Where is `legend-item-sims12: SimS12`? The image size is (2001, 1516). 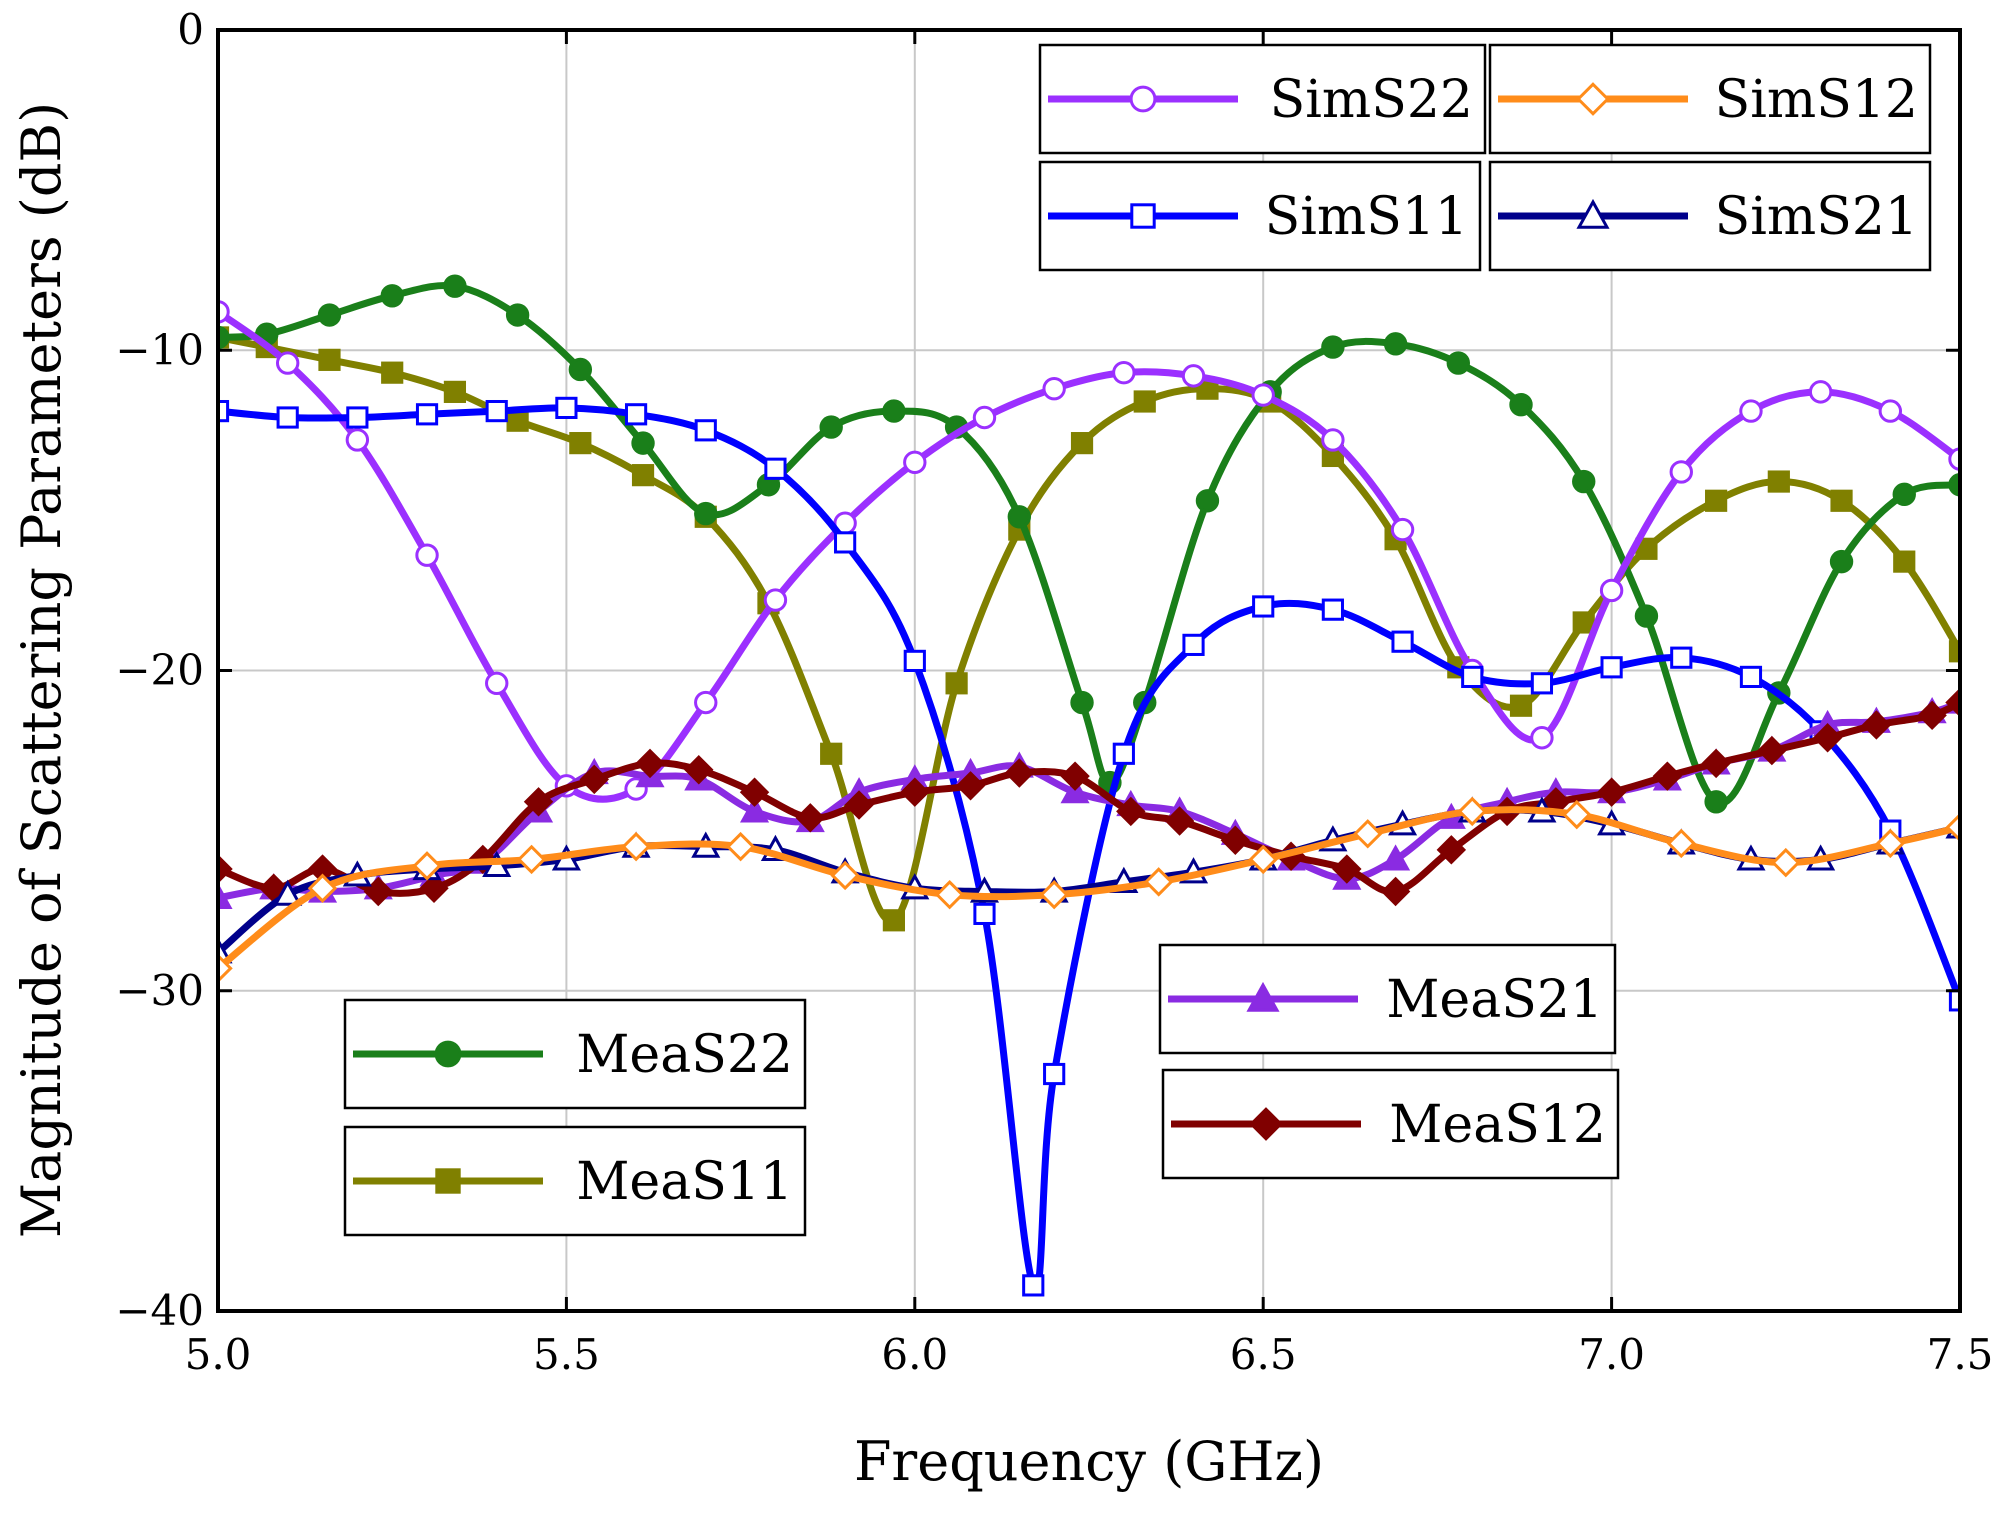 legend-item-sims12: SimS12 is located at coordinates (1710, 99).